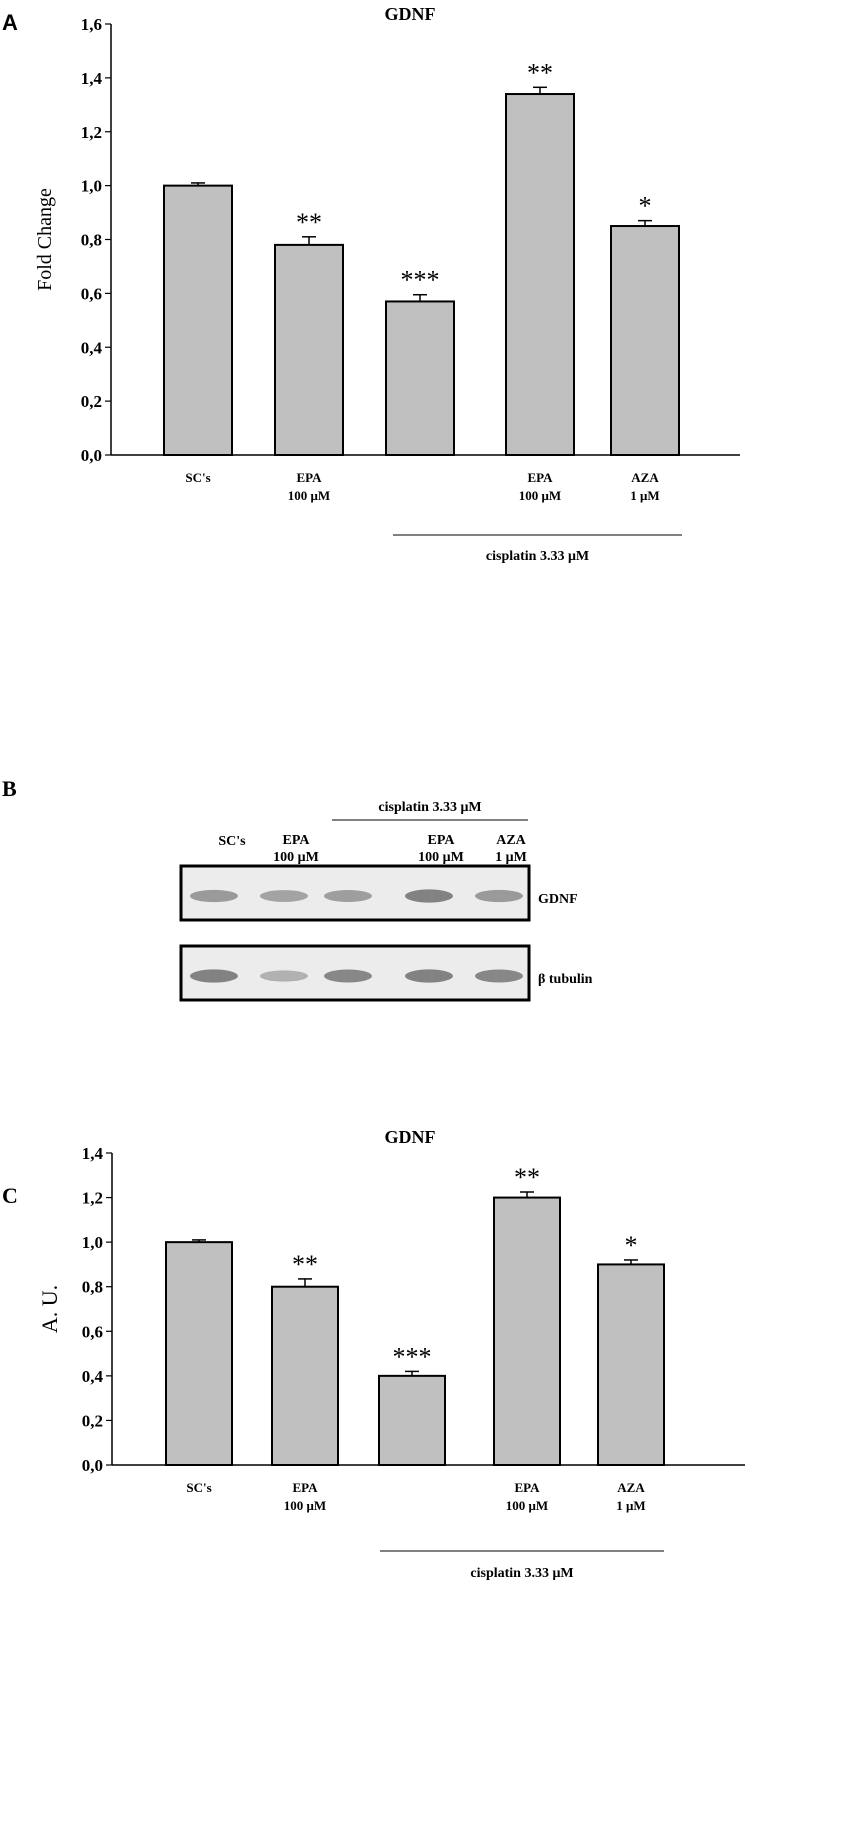  Describe the element at coordinates (232, 841) in the screenshot. I see `lane-label: SC's` at that location.